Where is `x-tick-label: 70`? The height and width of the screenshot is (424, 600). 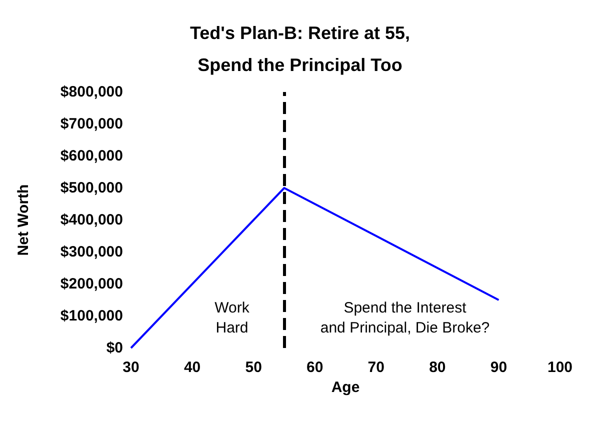
x-tick-label: 70 is located at coordinates (376, 367).